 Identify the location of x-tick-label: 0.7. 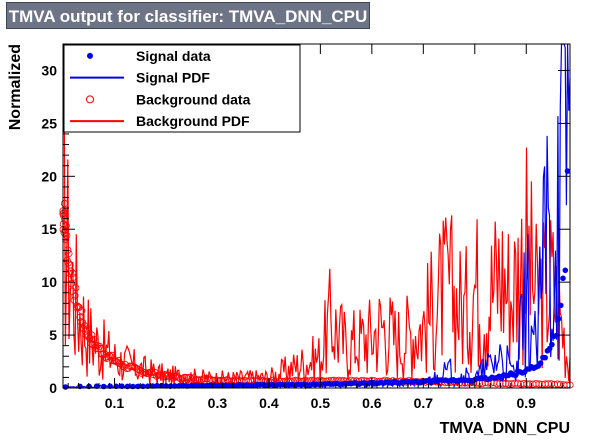
(424, 403).